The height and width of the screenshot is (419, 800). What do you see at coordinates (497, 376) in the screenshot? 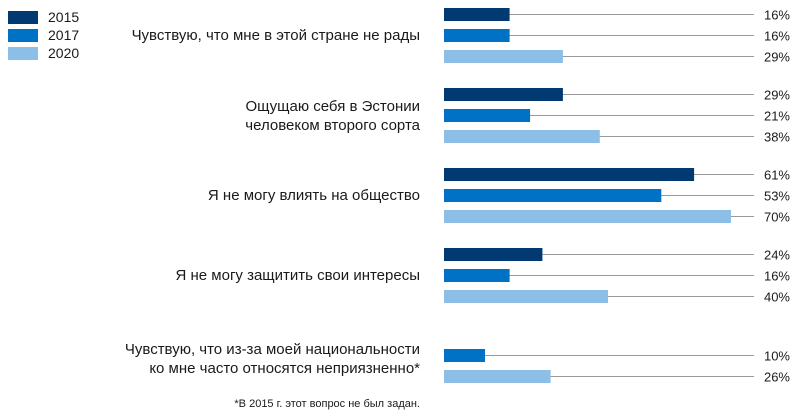
I see `bar-5-2020` at bounding box center [497, 376].